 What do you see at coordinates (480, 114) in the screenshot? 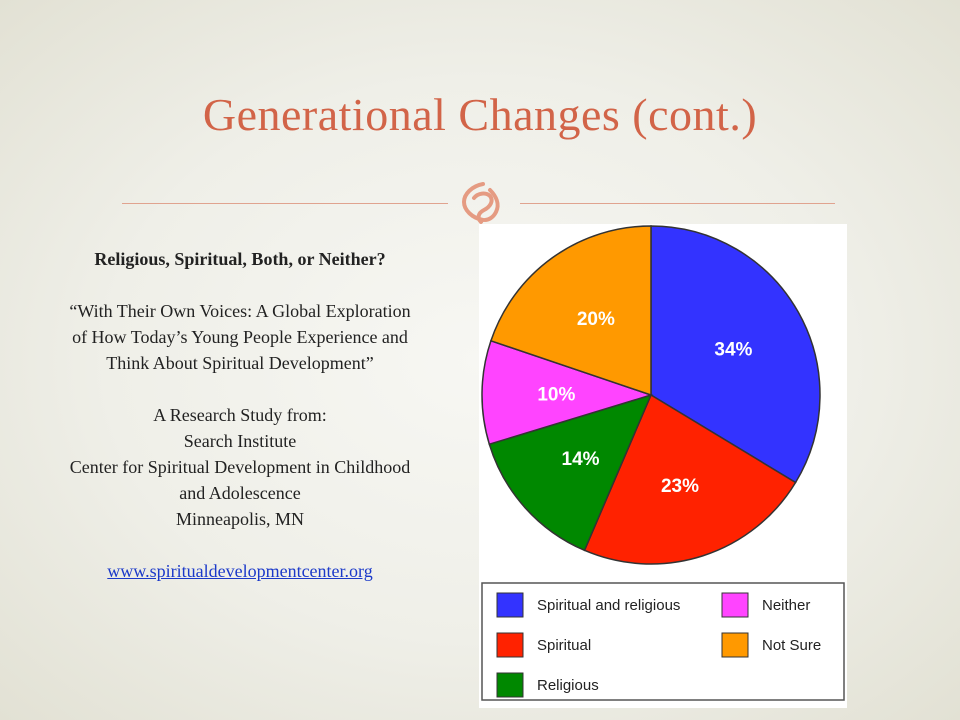
I see `slide-title: Generational Changes (cont.)` at bounding box center [480, 114].